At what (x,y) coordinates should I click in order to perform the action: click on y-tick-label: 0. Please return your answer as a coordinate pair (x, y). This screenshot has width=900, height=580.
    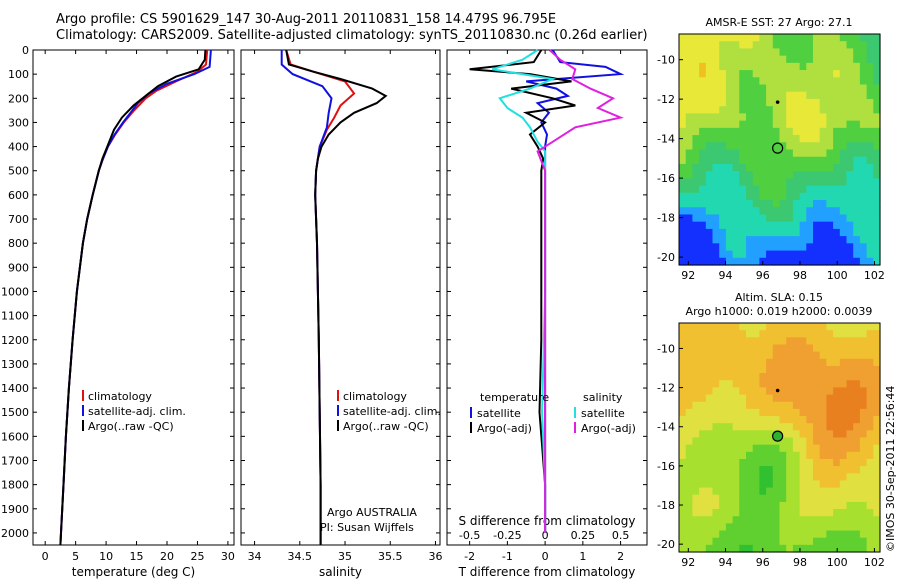
    Looking at the image, I should click on (25, 50).